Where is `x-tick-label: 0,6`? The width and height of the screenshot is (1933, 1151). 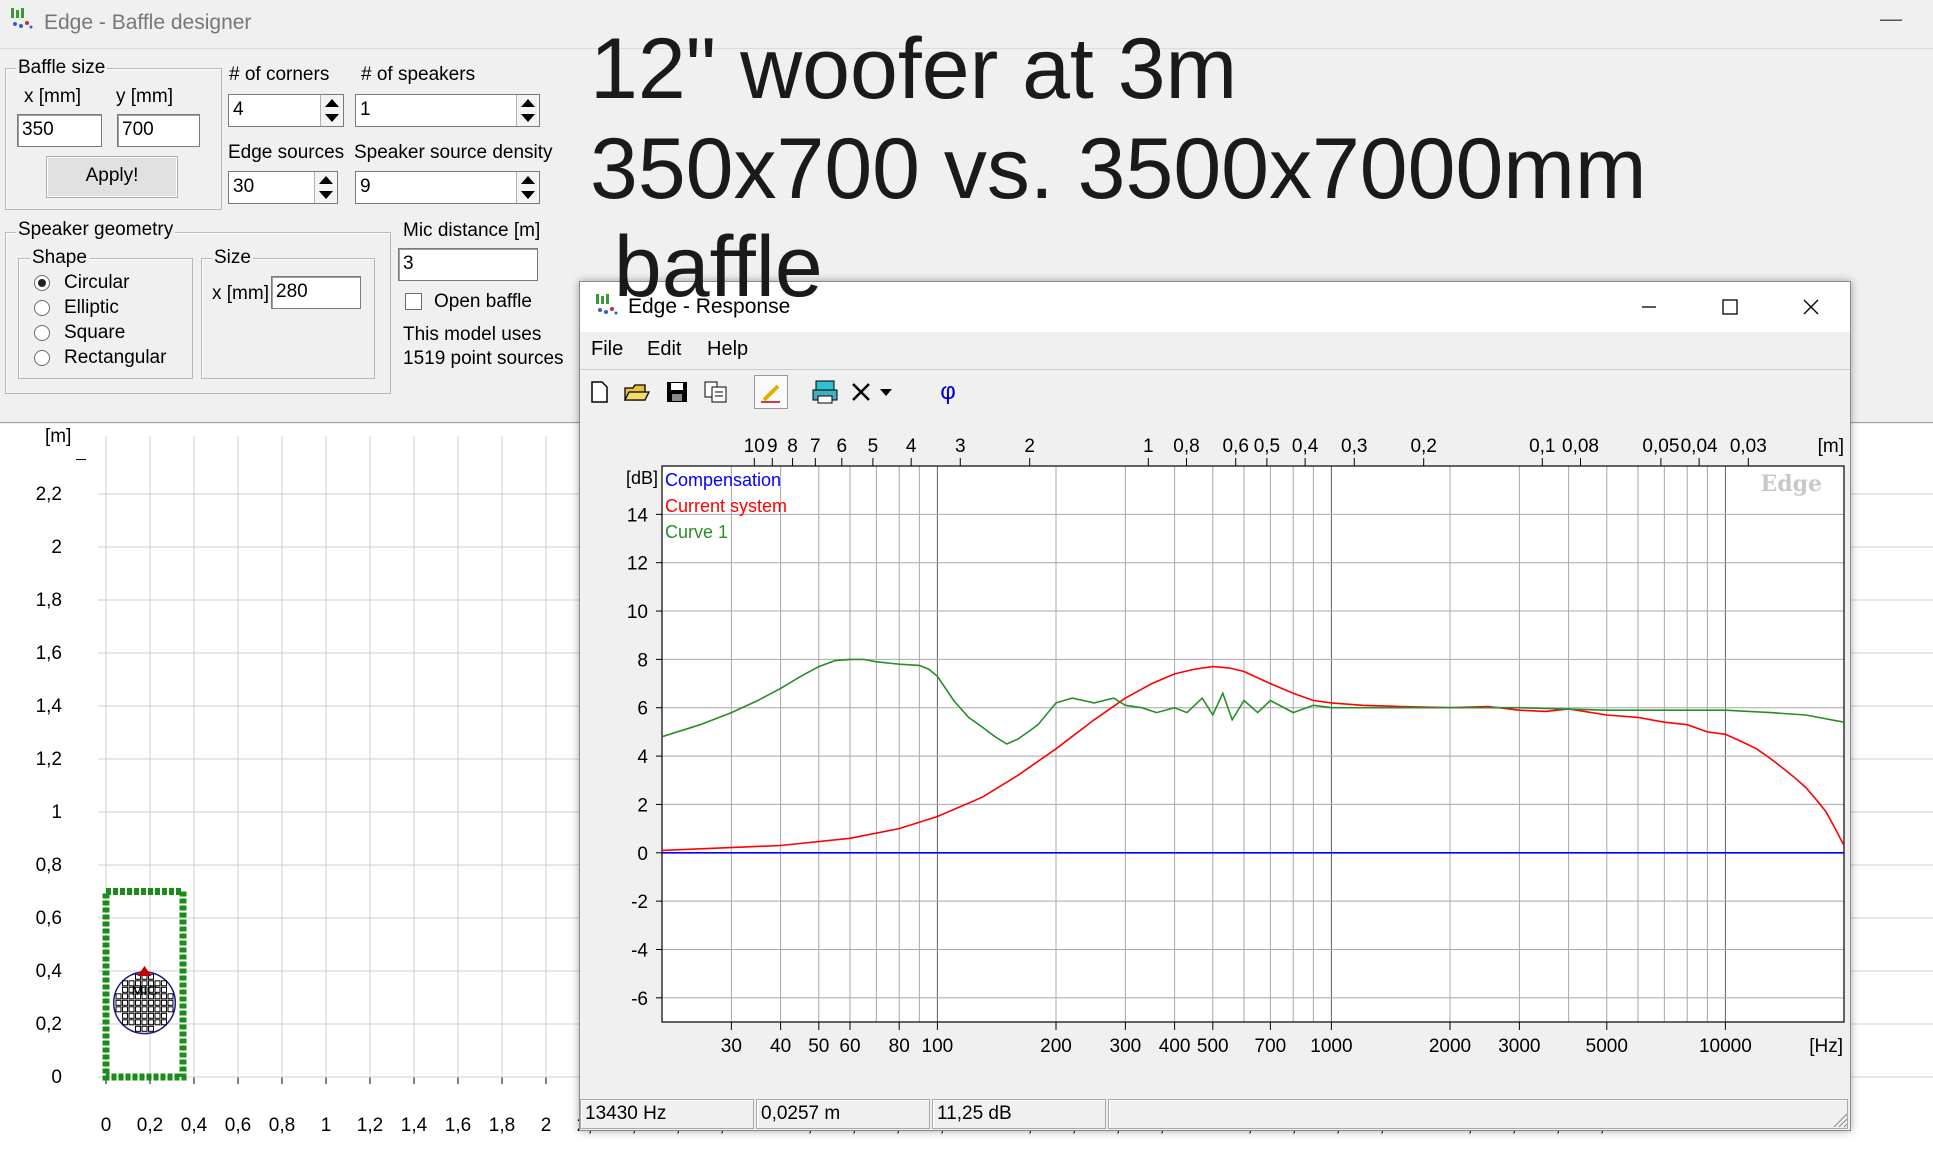 x-tick-label: 0,6 is located at coordinates (238, 1125).